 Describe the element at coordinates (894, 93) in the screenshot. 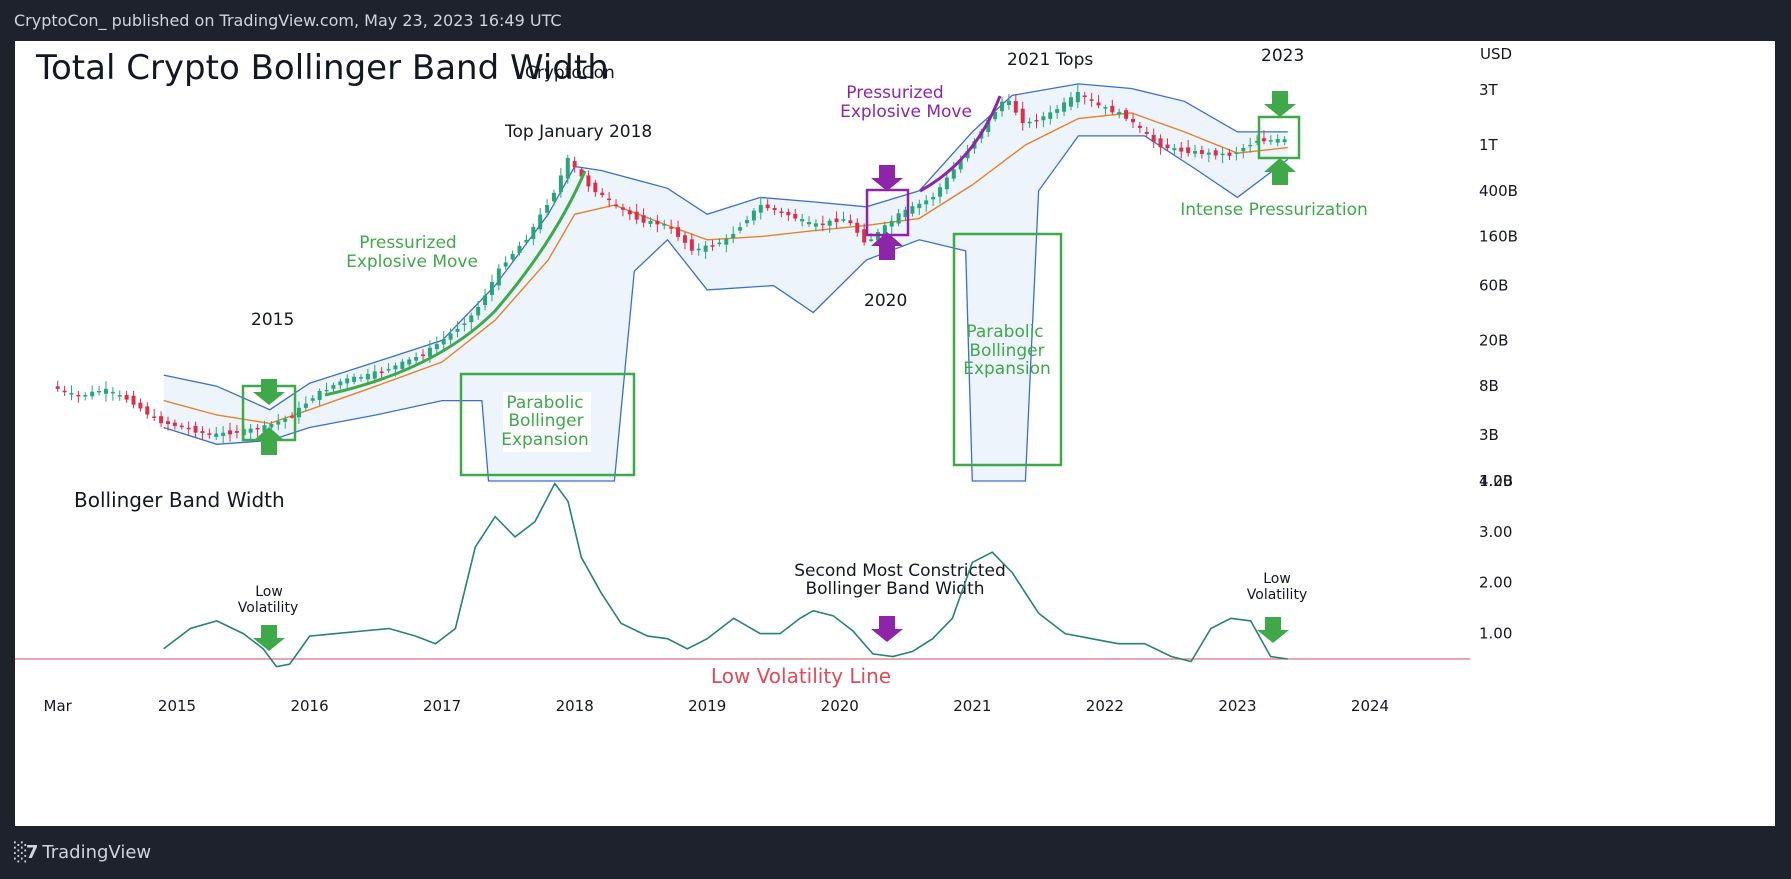

I see `annotation-pressurized-purple-1: Pressurized` at that location.